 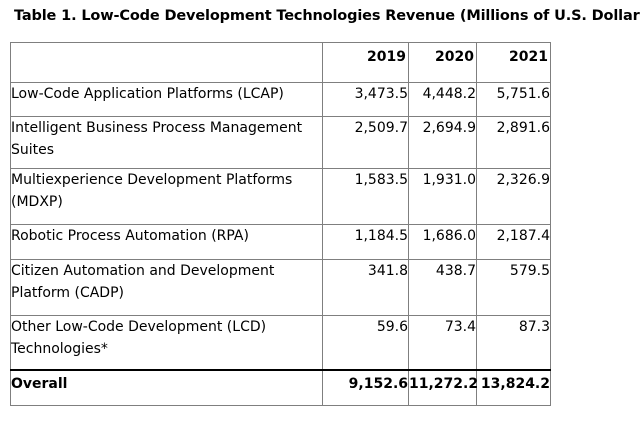 I want to click on cell-2021: 2,326.9, so click(x=513, y=196).